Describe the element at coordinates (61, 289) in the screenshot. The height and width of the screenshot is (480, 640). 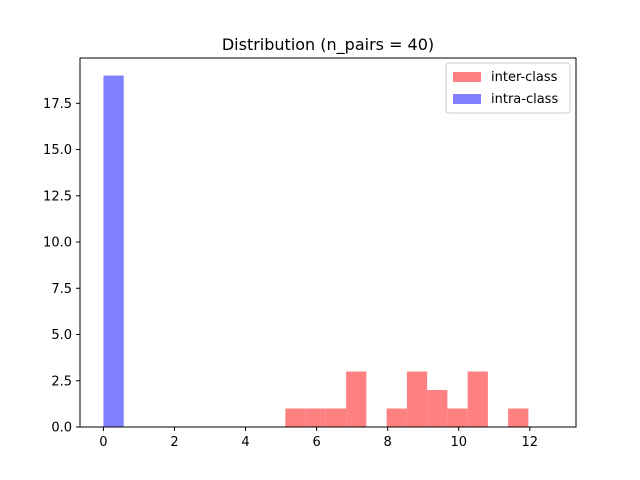
I see `y-tick-label: 7.5` at that location.